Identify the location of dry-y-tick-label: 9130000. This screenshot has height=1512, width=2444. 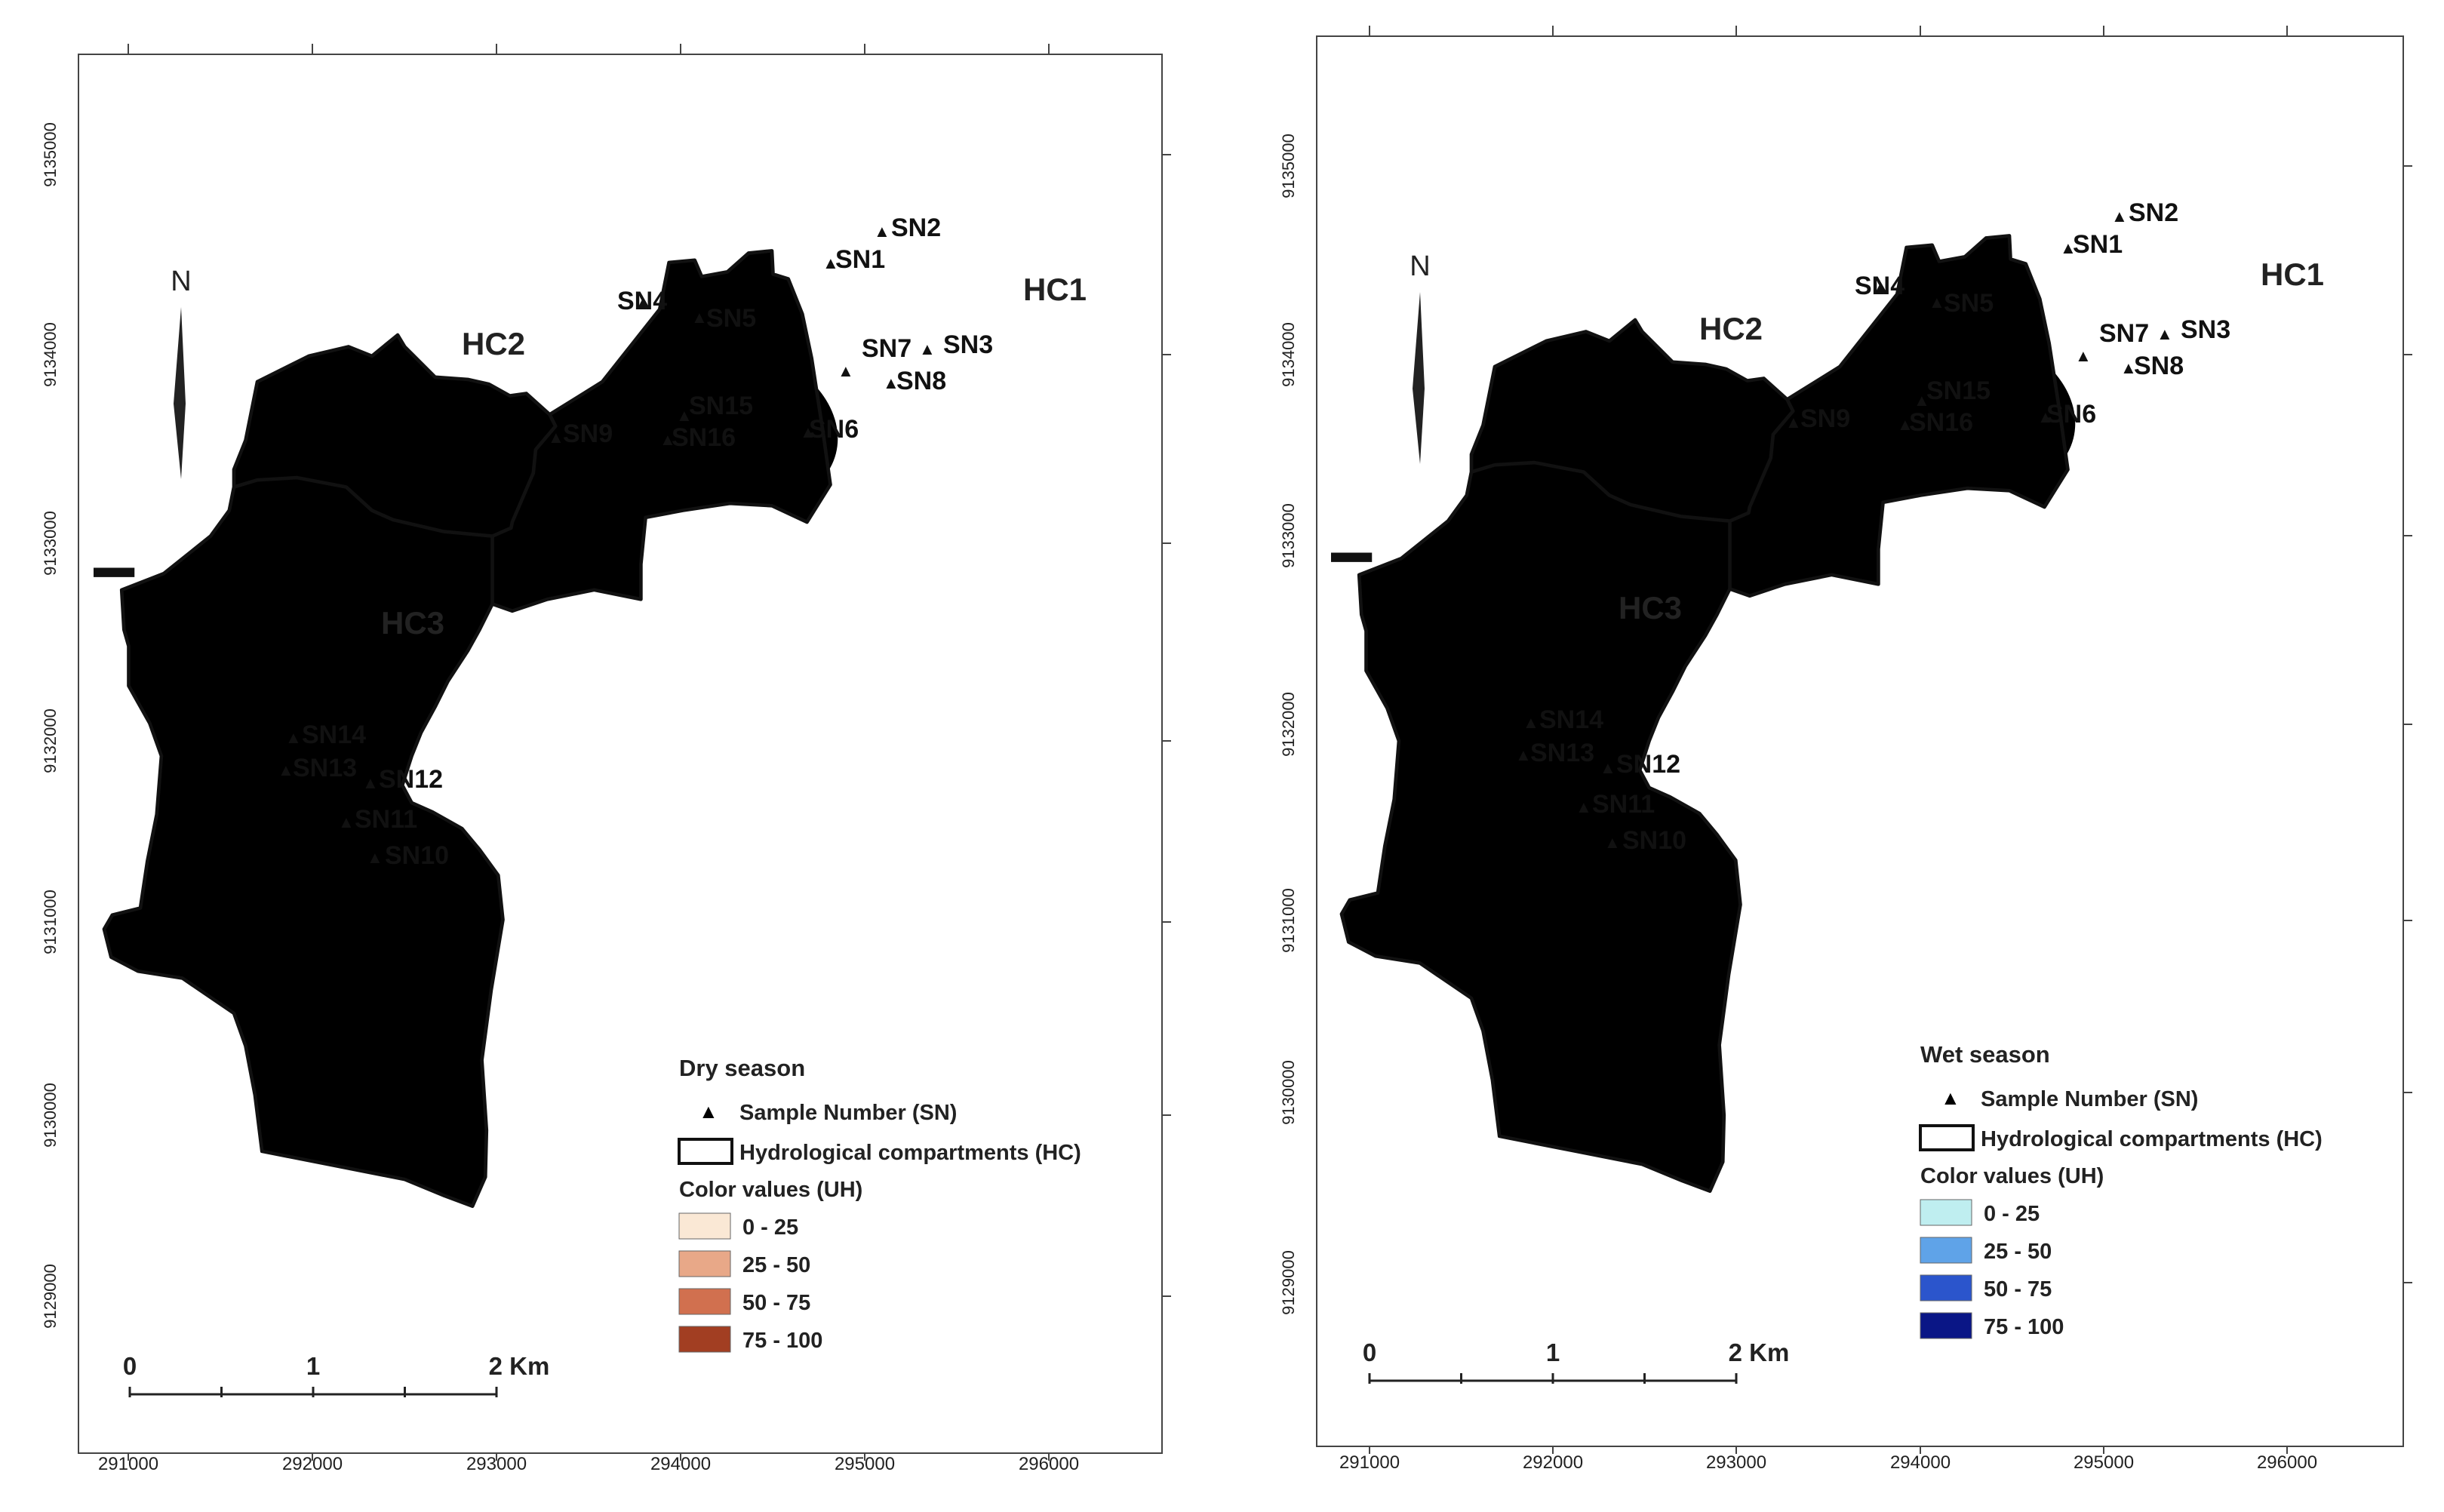
(50, 1115).